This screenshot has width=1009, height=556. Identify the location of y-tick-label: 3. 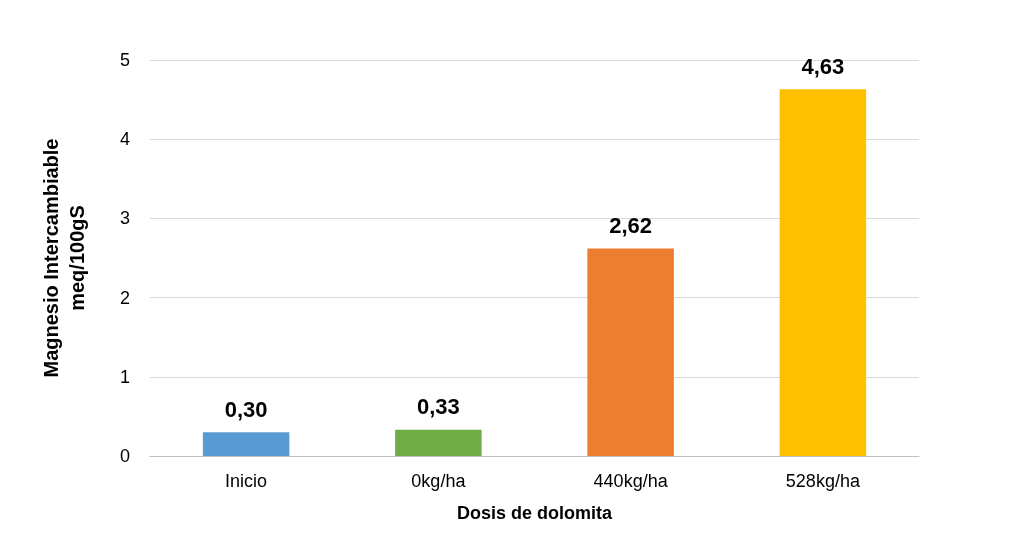
(124, 218).